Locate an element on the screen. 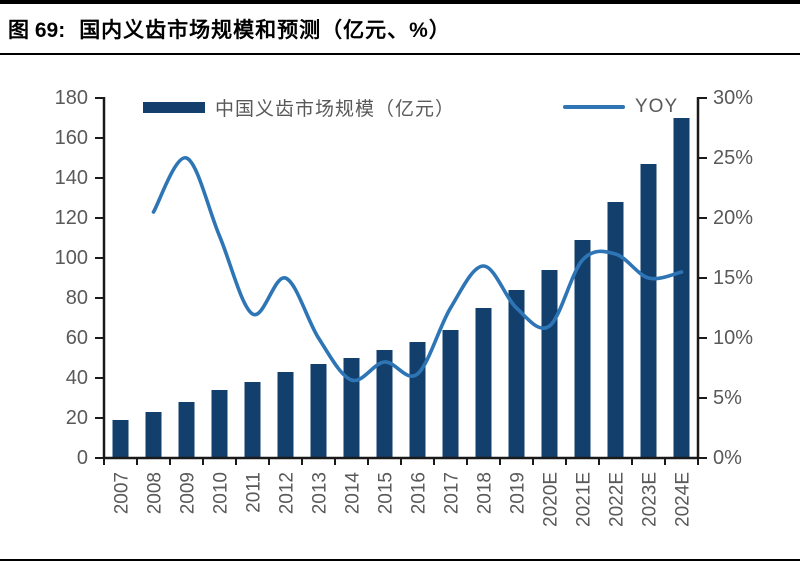 The image size is (800, 566). right-axis-tick-label: 5% is located at coordinates (727, 398).